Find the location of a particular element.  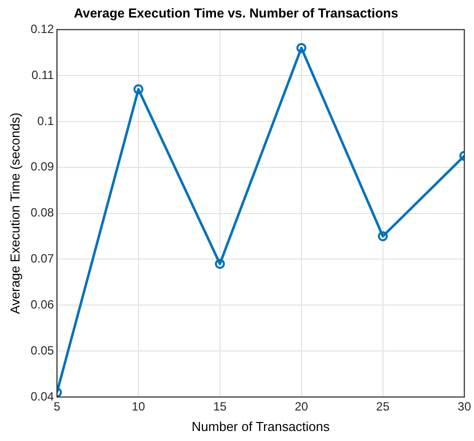

x-tick-label: 15 is located at coordinates (220, 407).